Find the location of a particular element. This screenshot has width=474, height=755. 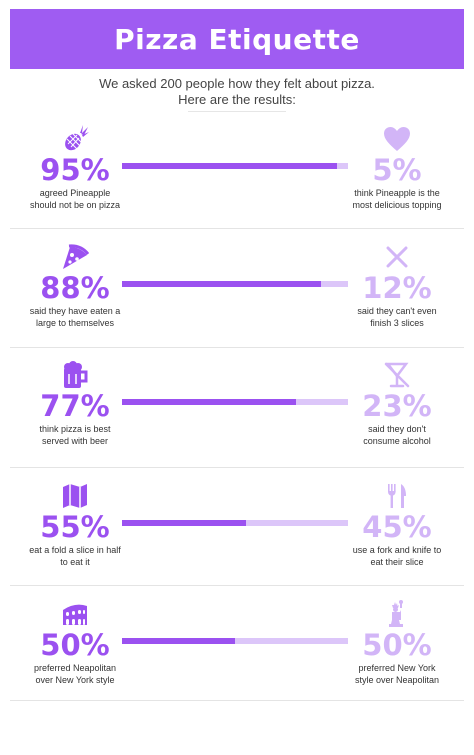

stat-caption: preferred New York style over Neapolitan is located at coordinates (397, 674).